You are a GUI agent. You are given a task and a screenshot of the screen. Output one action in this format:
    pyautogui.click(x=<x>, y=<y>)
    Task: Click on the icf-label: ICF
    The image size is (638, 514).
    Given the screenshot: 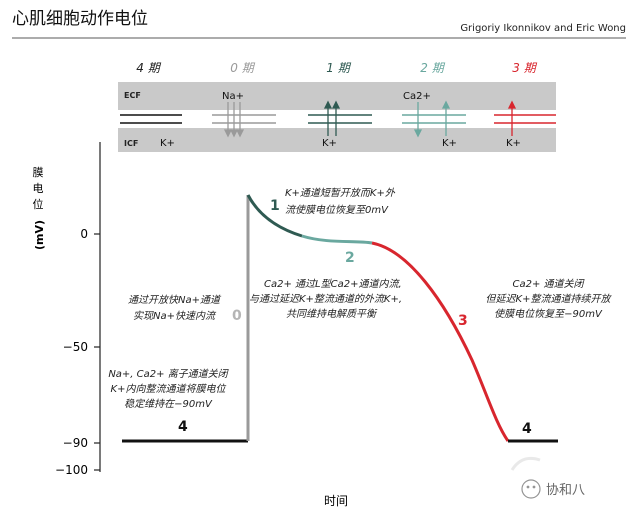 What is the action you would take?
    pyautogui.click(x=131, y=143)
    